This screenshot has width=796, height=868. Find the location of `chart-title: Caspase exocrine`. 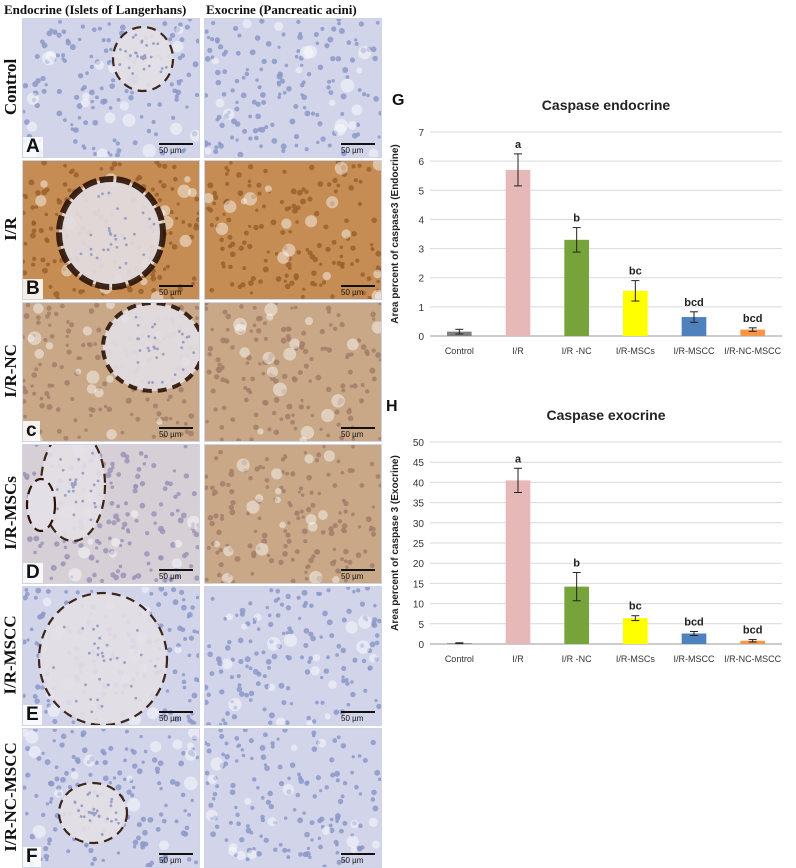

chart-title: Caspase exocrine is located at coordinates (605, 415).